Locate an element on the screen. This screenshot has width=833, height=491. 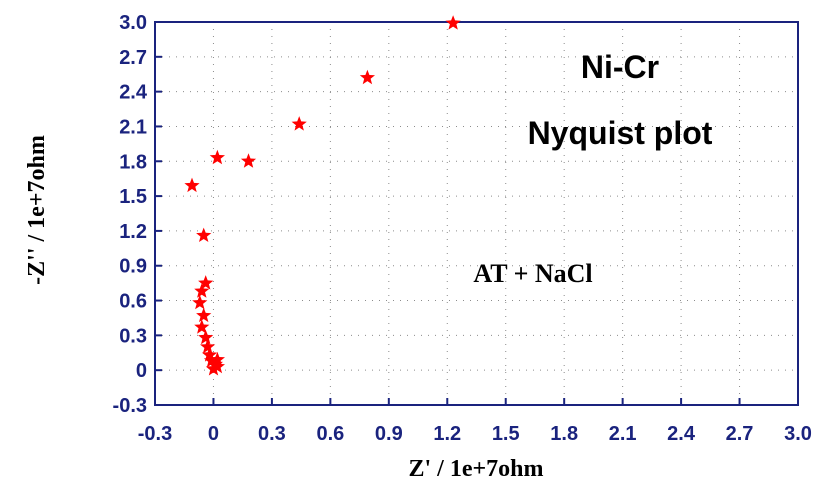
annotation-plot-type: Nyquist plot is located at coordinates (620, 133).